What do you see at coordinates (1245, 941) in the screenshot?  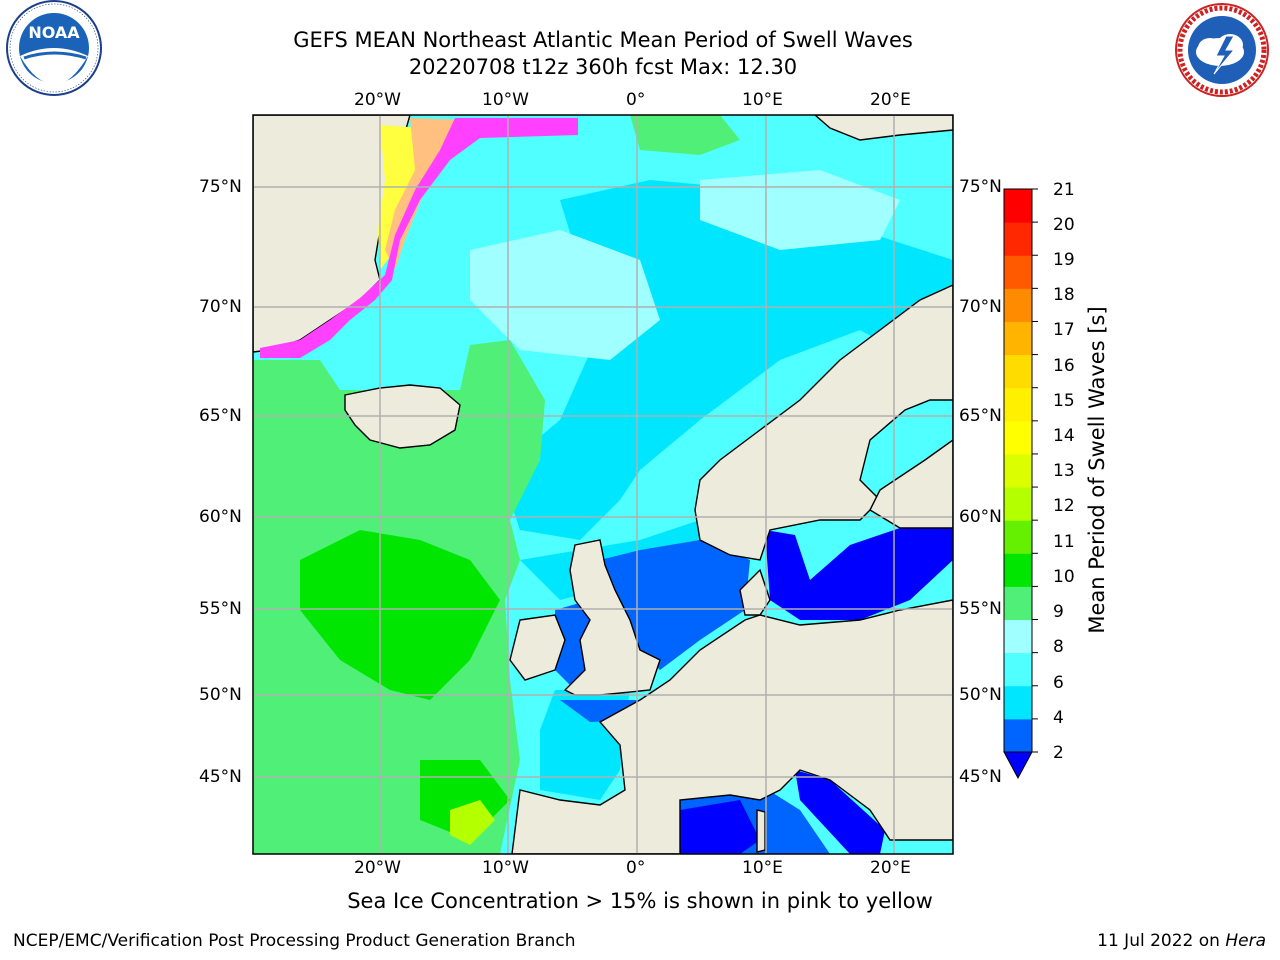 I see `footer-machine: Hera` at bounding box center [1245, 941].